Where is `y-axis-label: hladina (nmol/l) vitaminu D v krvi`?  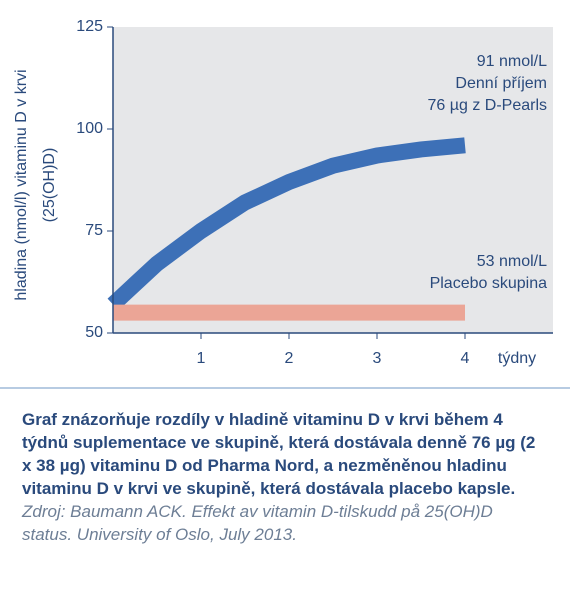 y-axis-label: hladina (nmol/l) vitaminu D v krvi is located at coordinates (21, 184).